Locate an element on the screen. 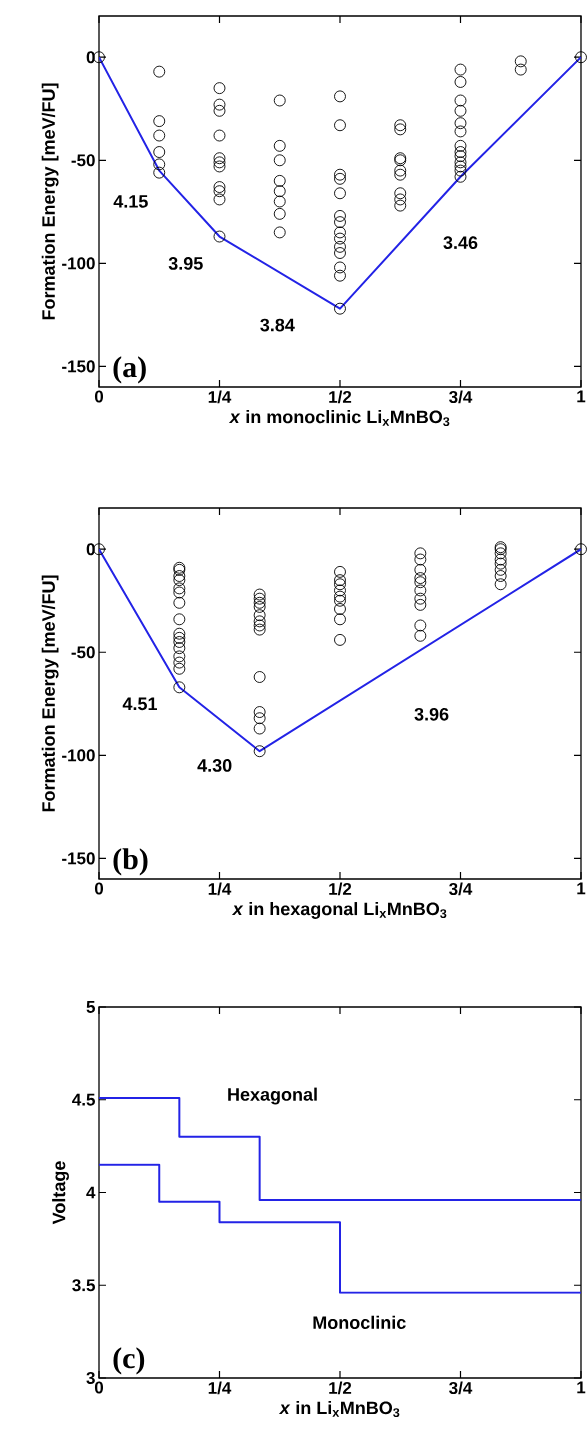 The image size is (588, 1444). y-tick-label: 5 is located at coordinates (90, 1007).